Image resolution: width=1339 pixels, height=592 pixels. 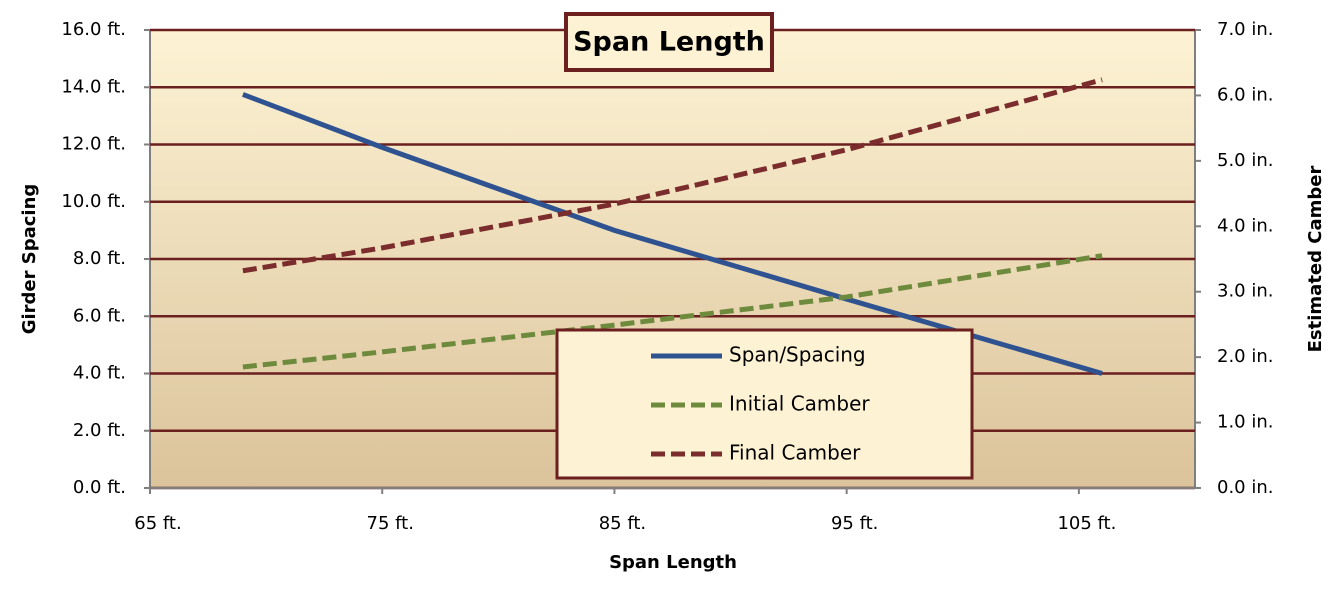 I want to click on y2-tick-label: 5.0 in., so click(x=1245, y=160).